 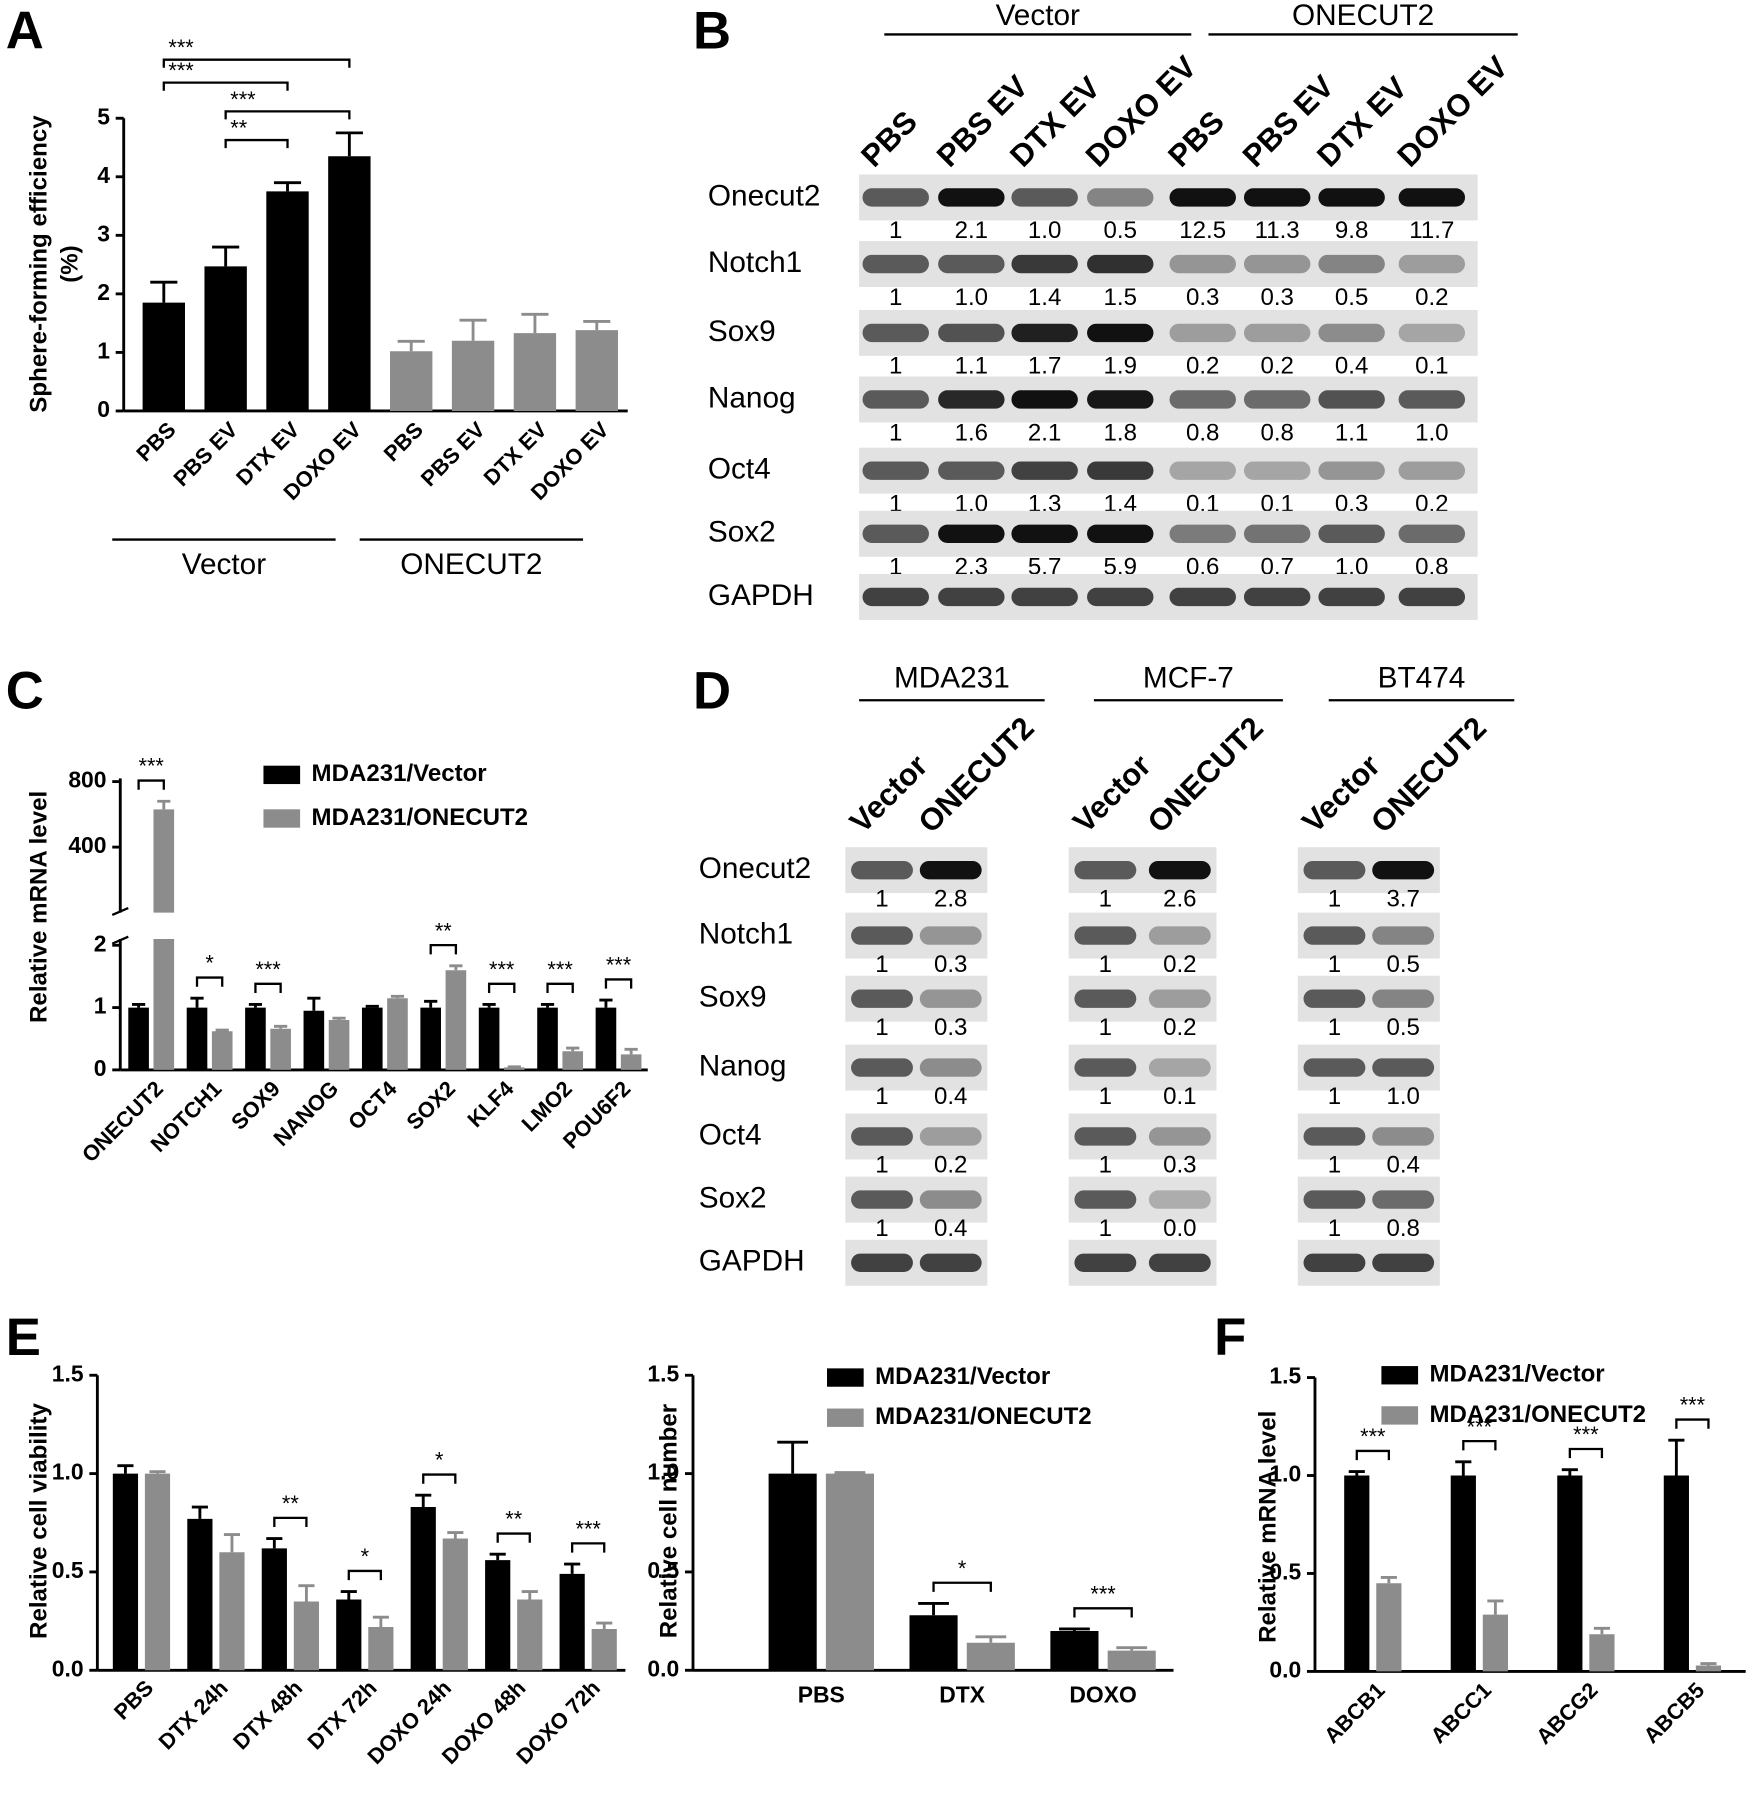 What do you see at coordinates (889, 794) in the screenshot?
I see `lane-label: Vector` at bounding box center [889, 794].